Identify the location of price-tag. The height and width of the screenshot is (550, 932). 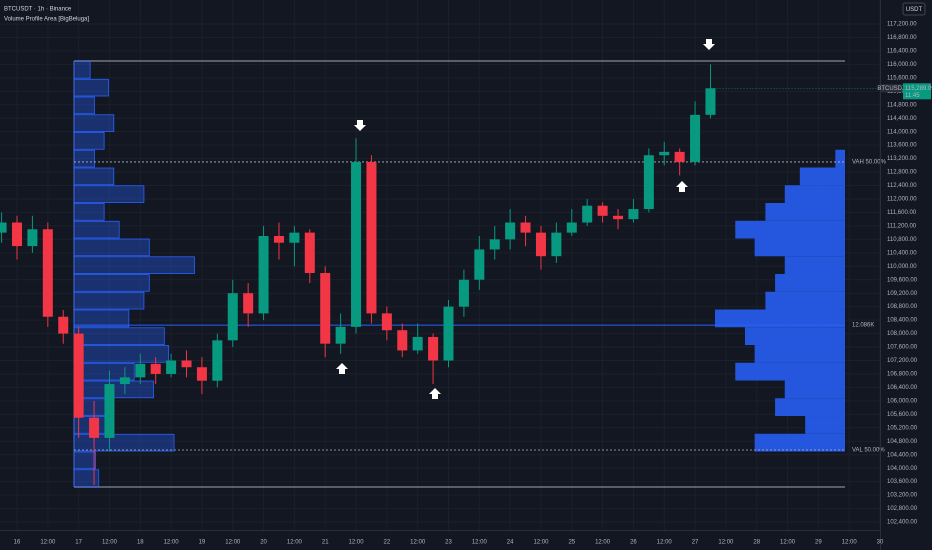
(917, 91).